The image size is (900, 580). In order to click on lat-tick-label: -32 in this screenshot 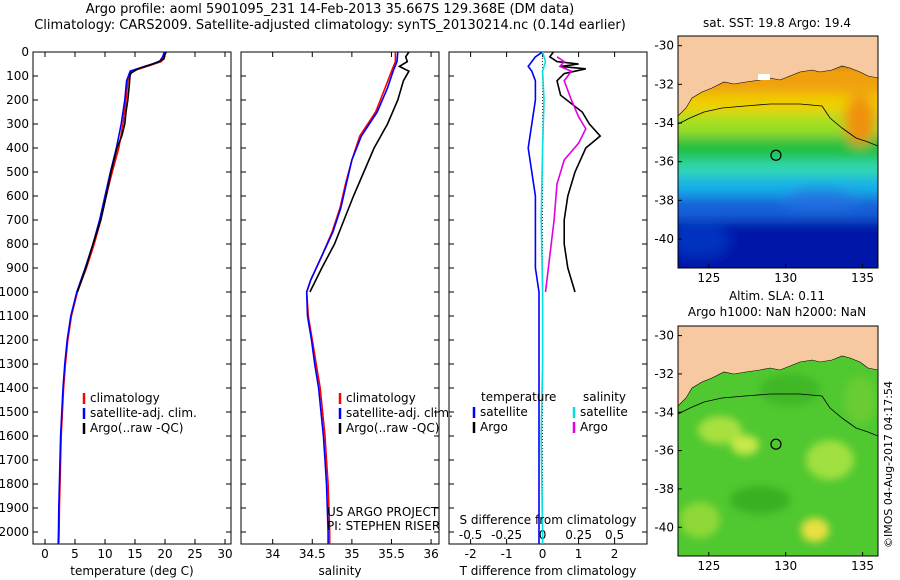, I will do `click(664, 84)`.